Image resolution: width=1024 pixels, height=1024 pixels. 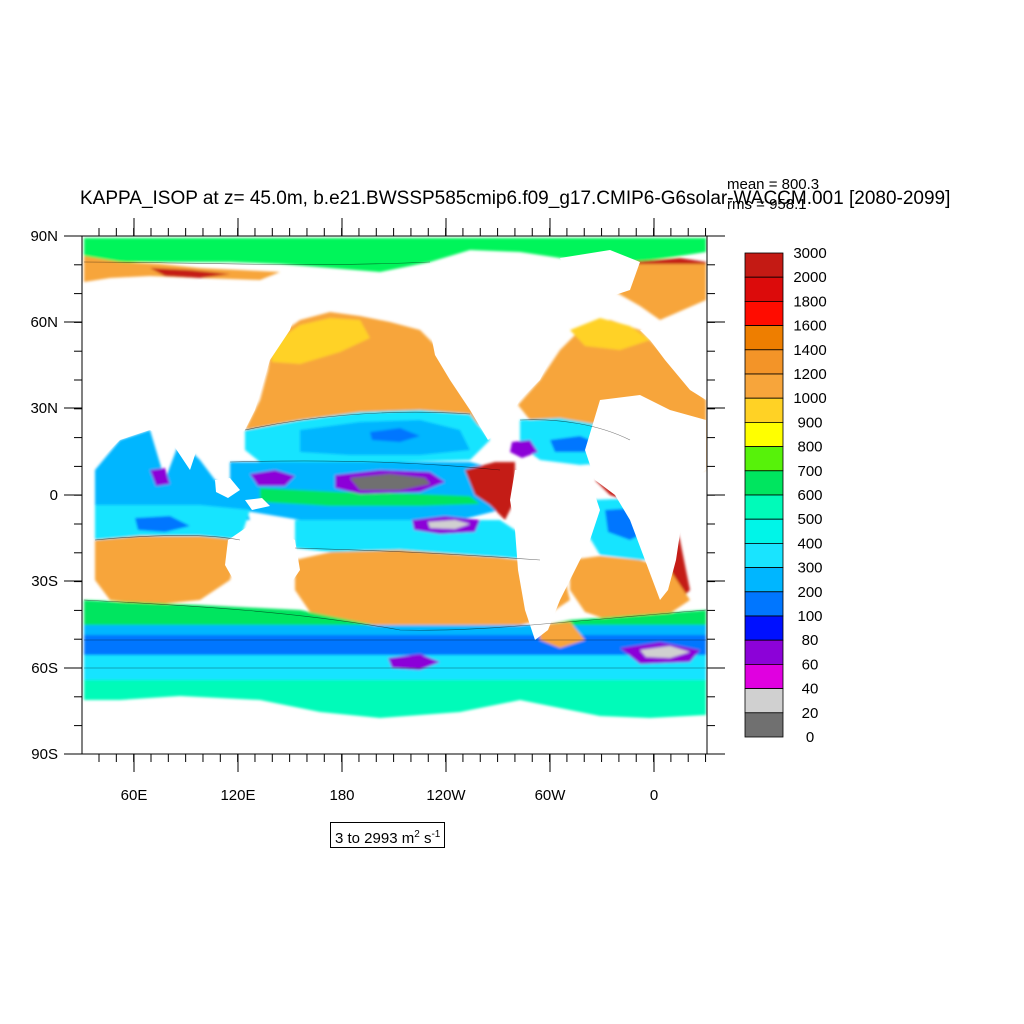 What do you see at coordinates (809, 253) in the screenshot?
I see `colorbar-label: 3000` at bounding box center [809, 253].